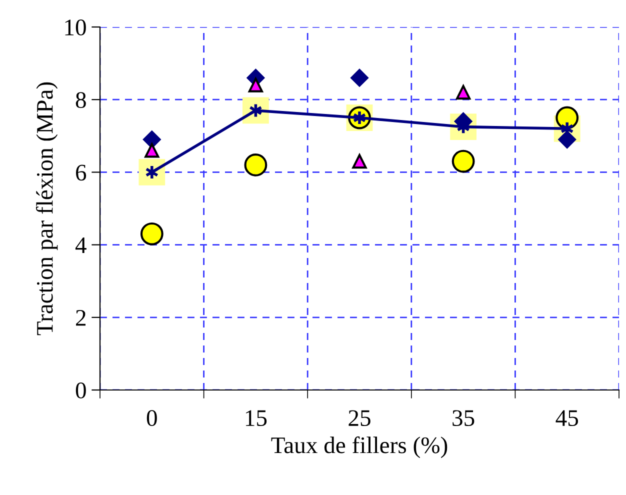 This screenshot has width=626, height=495. What do you see at coordinates (47, 209) in the screenshot?
I see `y-axis-title: Traction par fléxion (MPa)` at bounding box center [47, 209].